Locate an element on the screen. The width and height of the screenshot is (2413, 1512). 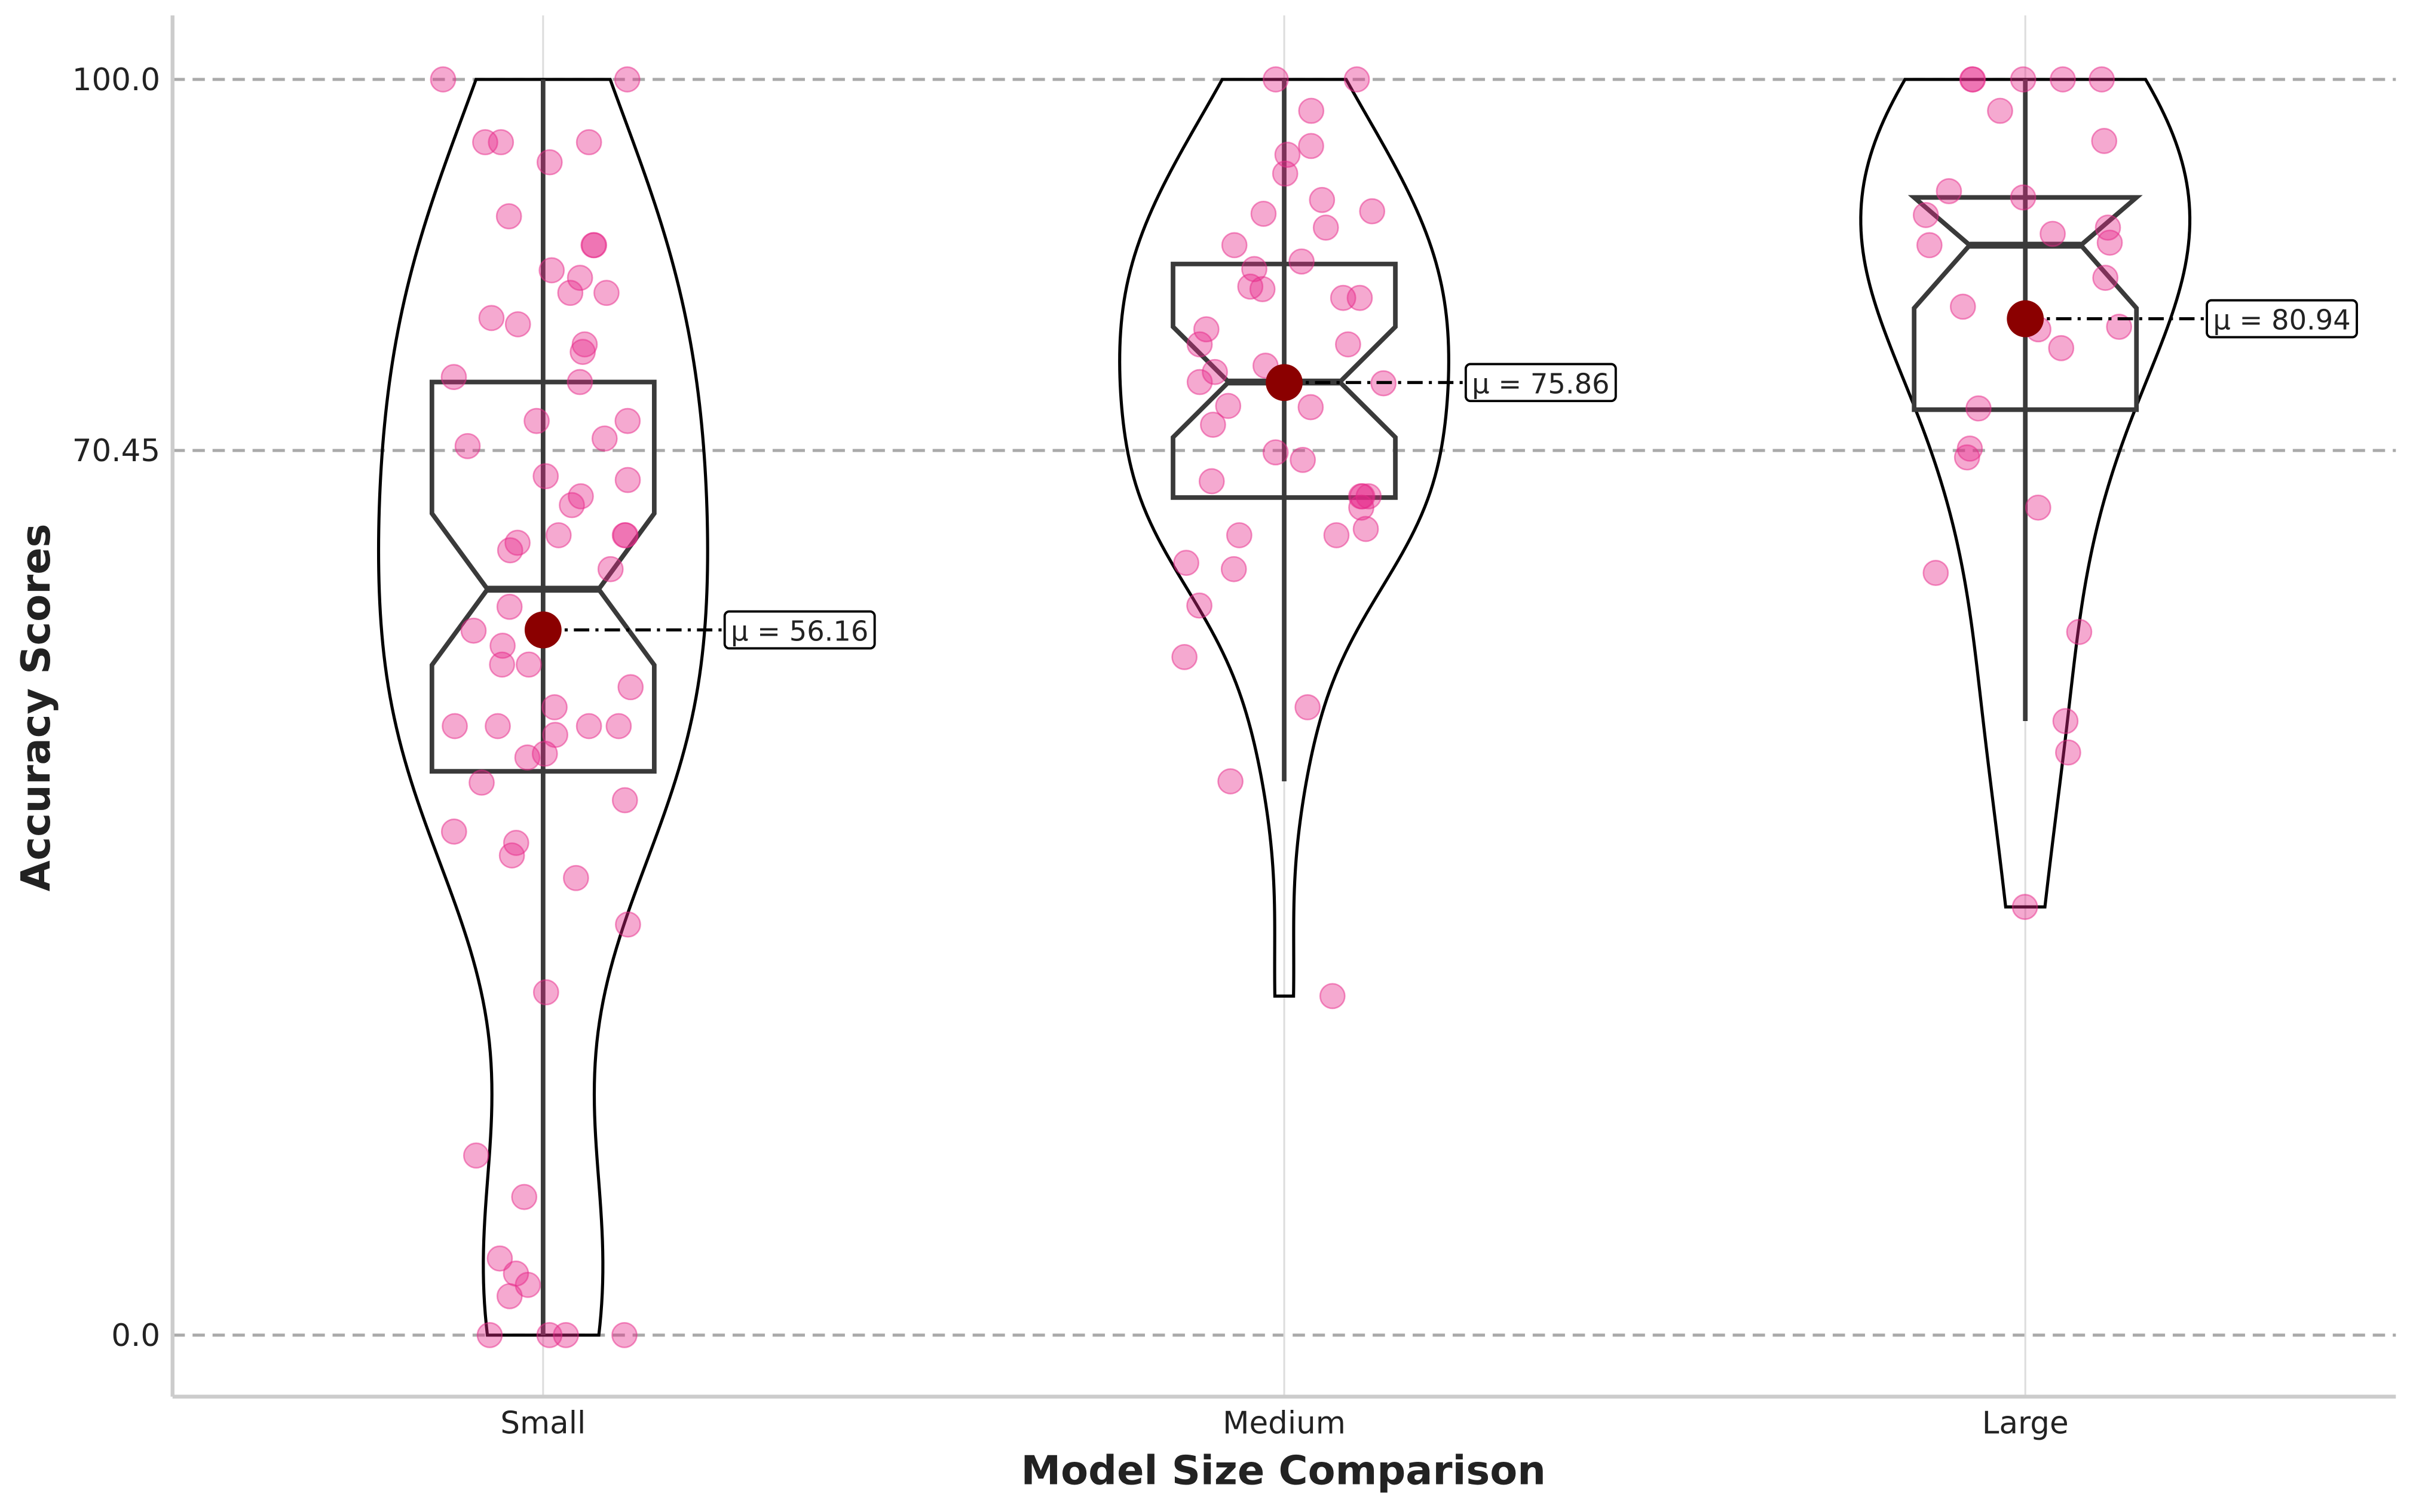
x-axis-label: Model Size Comparison is located at coordinates (1283, 1470).